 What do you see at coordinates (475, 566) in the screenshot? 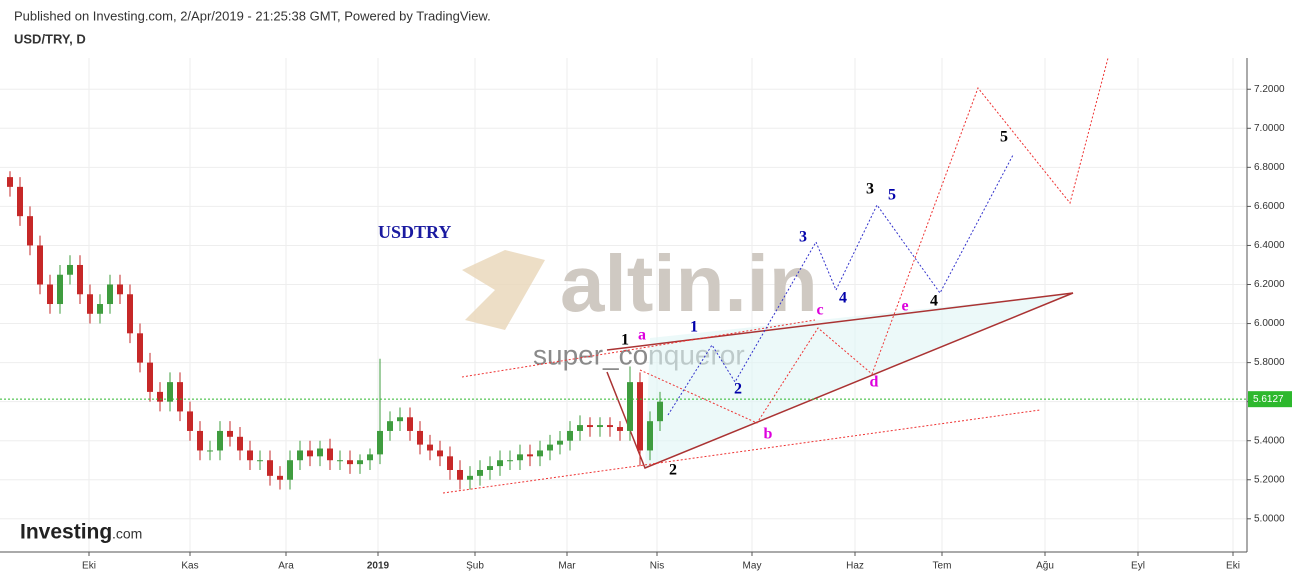
I see `x-tick-label: Şub` at bounding box center [475, 566].